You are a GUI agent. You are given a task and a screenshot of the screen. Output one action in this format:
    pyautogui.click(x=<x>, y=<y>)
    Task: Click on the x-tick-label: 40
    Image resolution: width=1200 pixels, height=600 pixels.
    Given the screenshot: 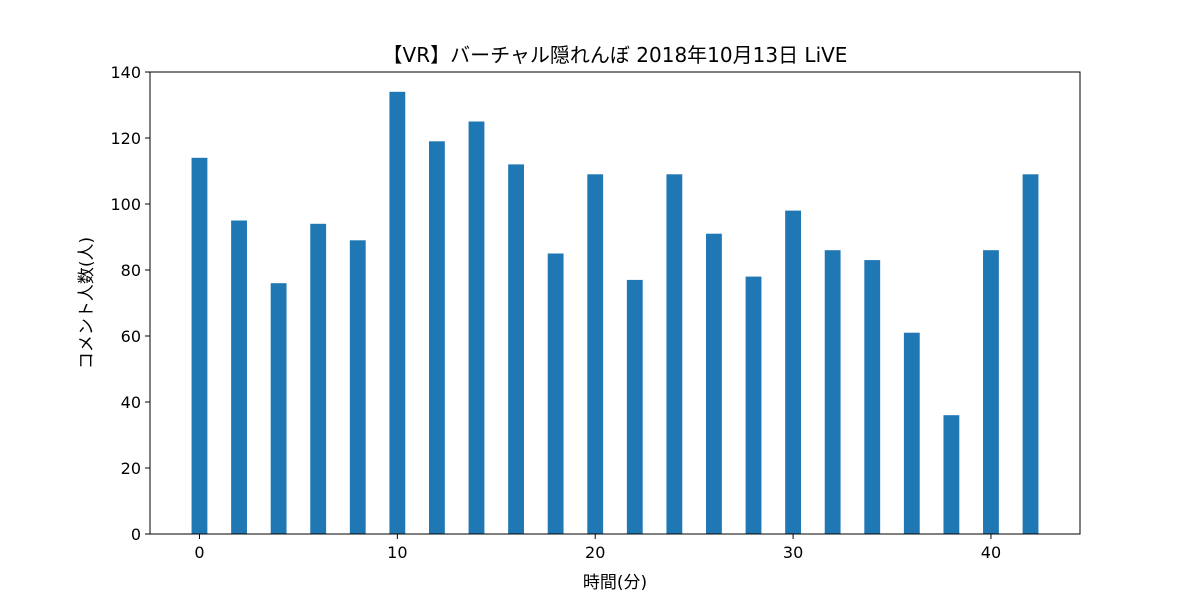 What is the action you would take?
    pyautogui.click(x=991, y=552)
    